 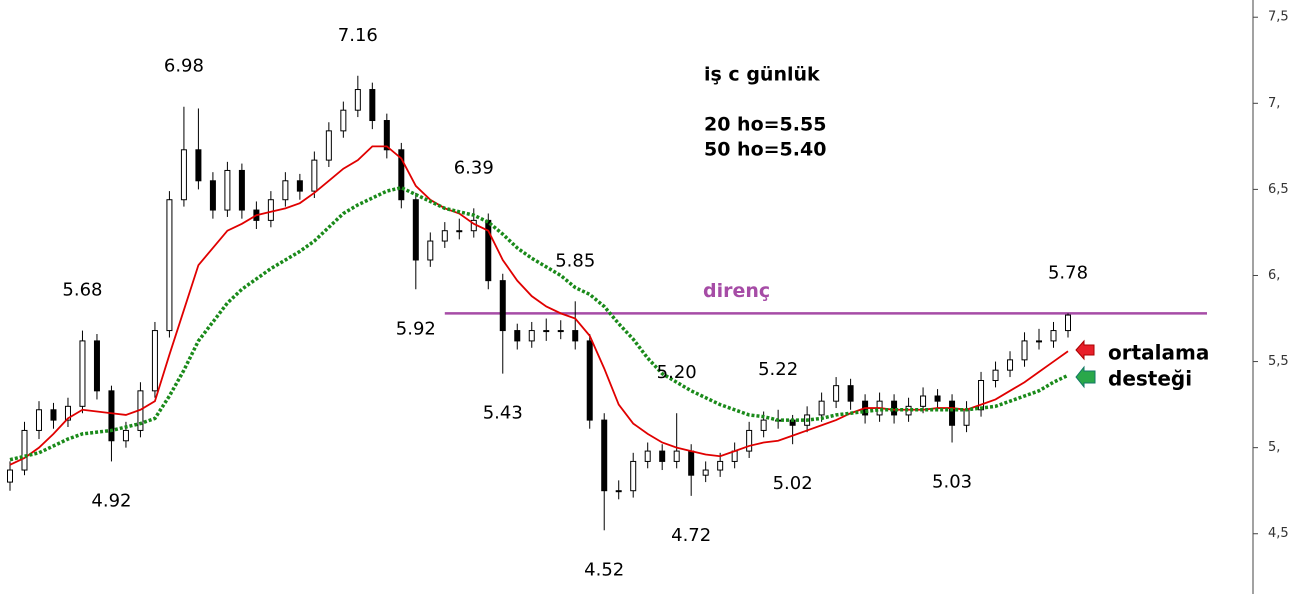 What do you see at coordinates (1150, 379) in the screenshot?
I see `side-label: desteği` at bounding box center [1150, 379].